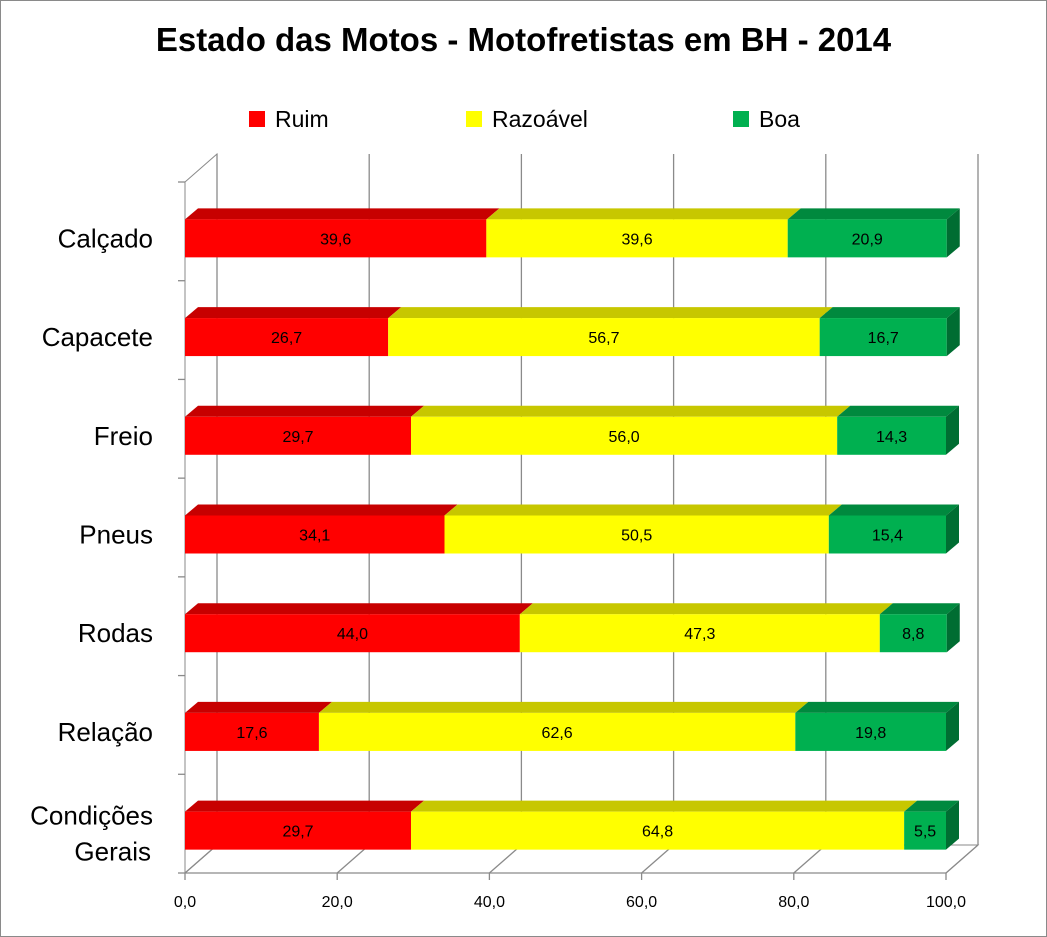 Image resolution: width=1047 pixels, height=937 pixels. I want to click on data-label-ruim-pneus: 34,1, so click(314, 536).